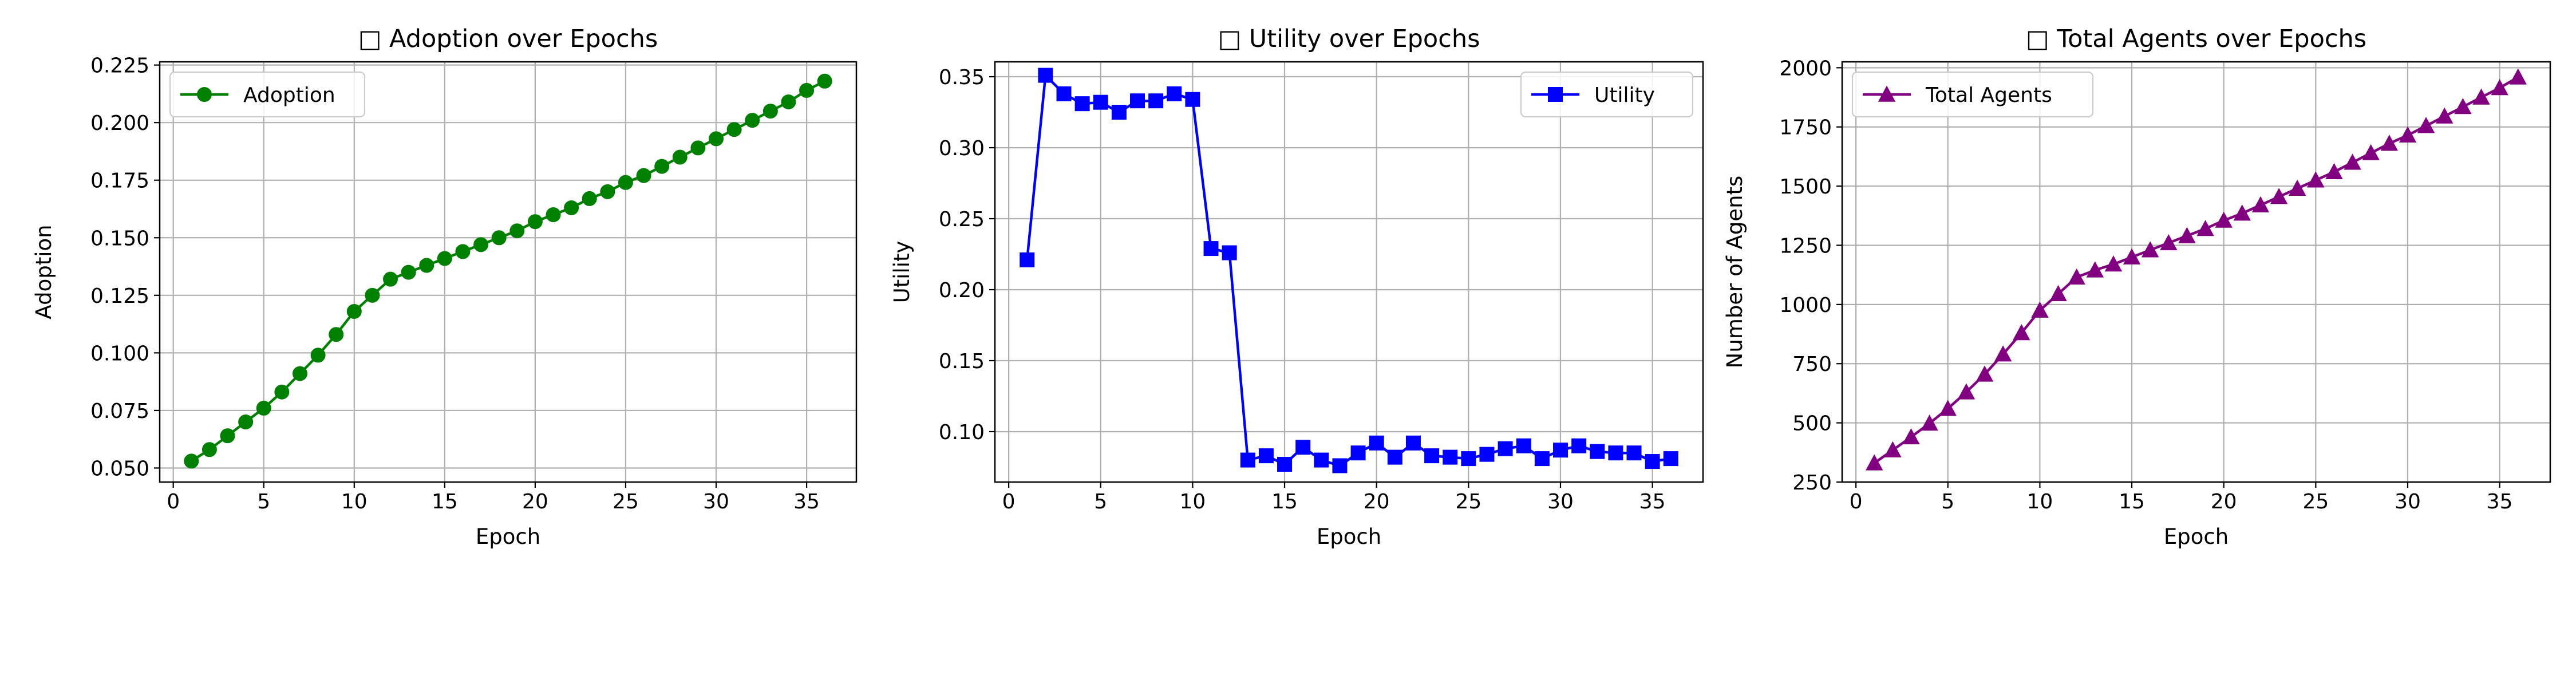  Describe the element at coordinates (962, 148) in the screenshot. I see `y-tick-label: 0.30` at that location.